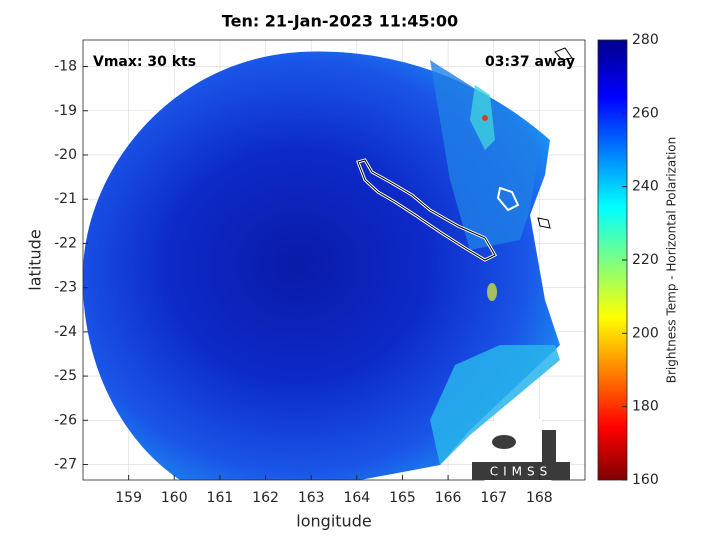 This screenshot has height=544, width=720. Describe the element at coordinates (504, 442) in the screenshot. I see `logo-dish` at that location.